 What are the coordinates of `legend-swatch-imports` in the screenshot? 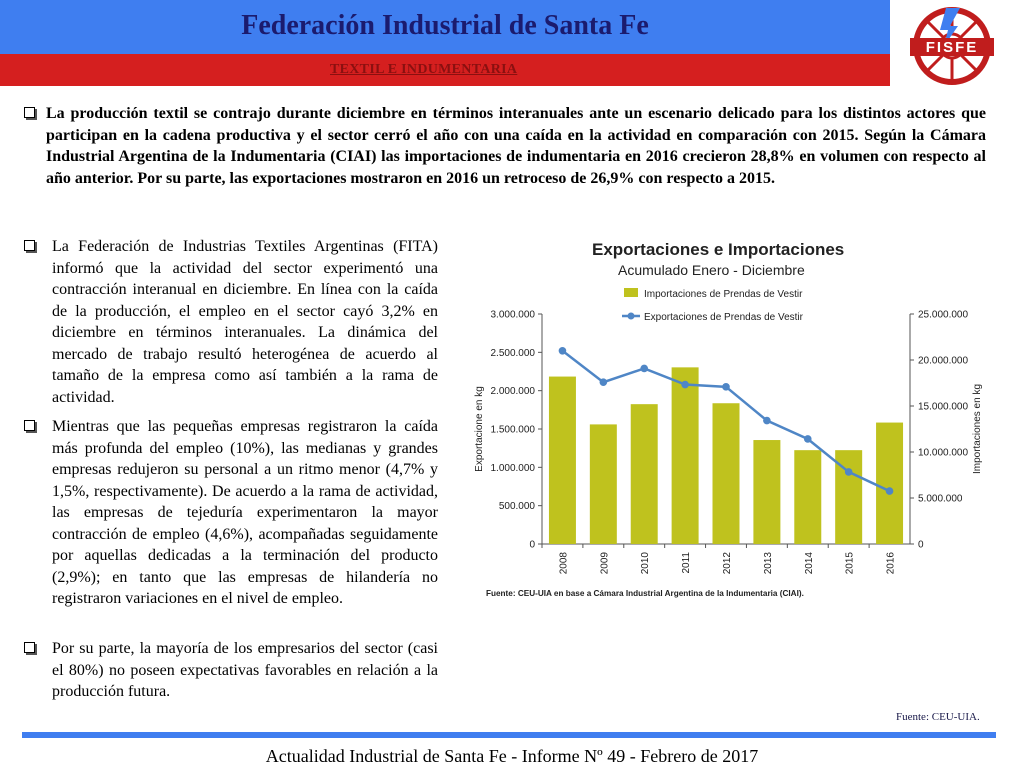 It's located at (631, 292).